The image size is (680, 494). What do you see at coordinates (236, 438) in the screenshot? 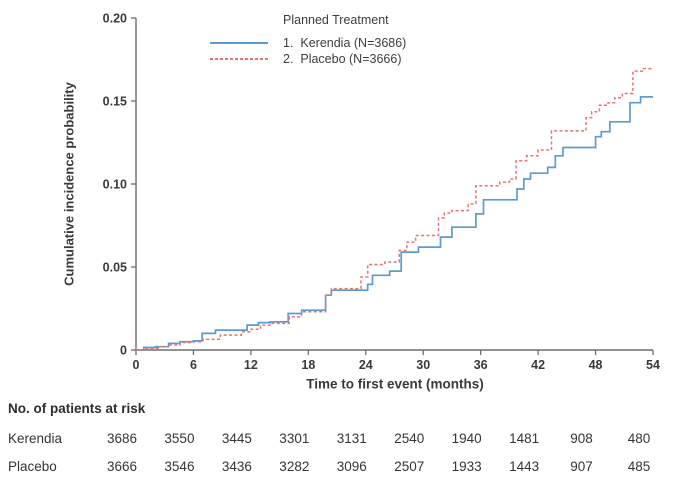
I see `risk-count: 3445` at bounding box center [236, 438].